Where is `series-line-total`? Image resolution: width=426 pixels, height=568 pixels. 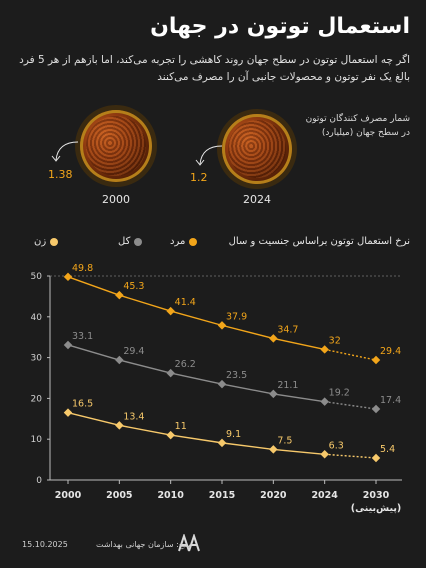 series-line-total is located at coordinates (196, 373).